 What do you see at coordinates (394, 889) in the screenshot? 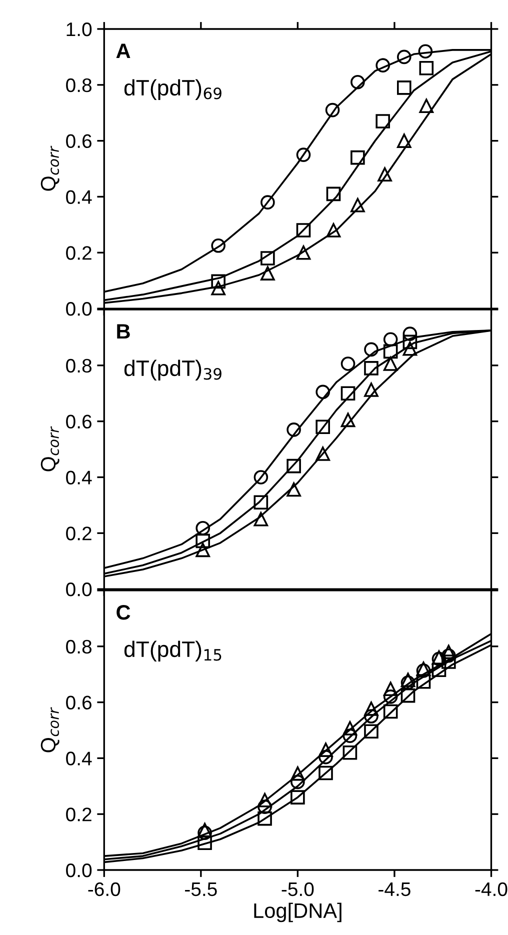
I see `x-tick-label: -4.5` at bounding box center [394, 889].